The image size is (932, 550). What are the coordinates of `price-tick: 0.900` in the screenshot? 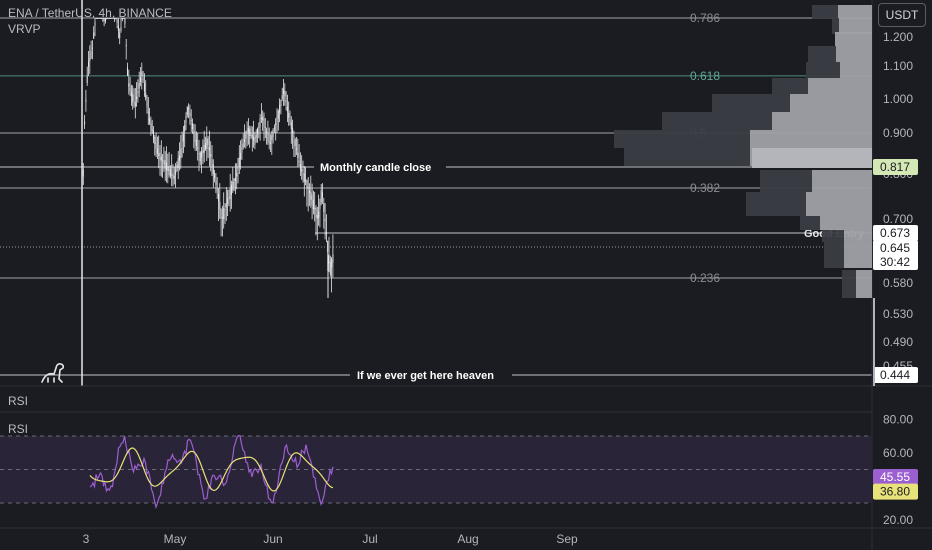 It's located at (898, 133).